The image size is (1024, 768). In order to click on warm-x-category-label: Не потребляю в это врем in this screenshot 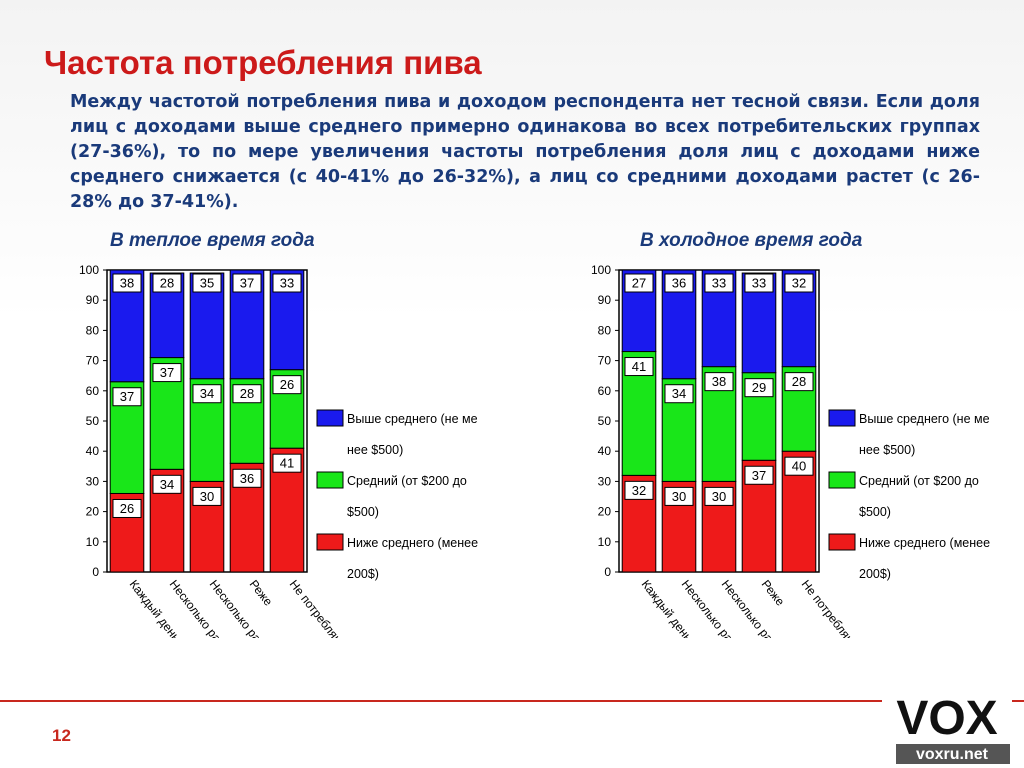, I will do `click(336, 607)`.